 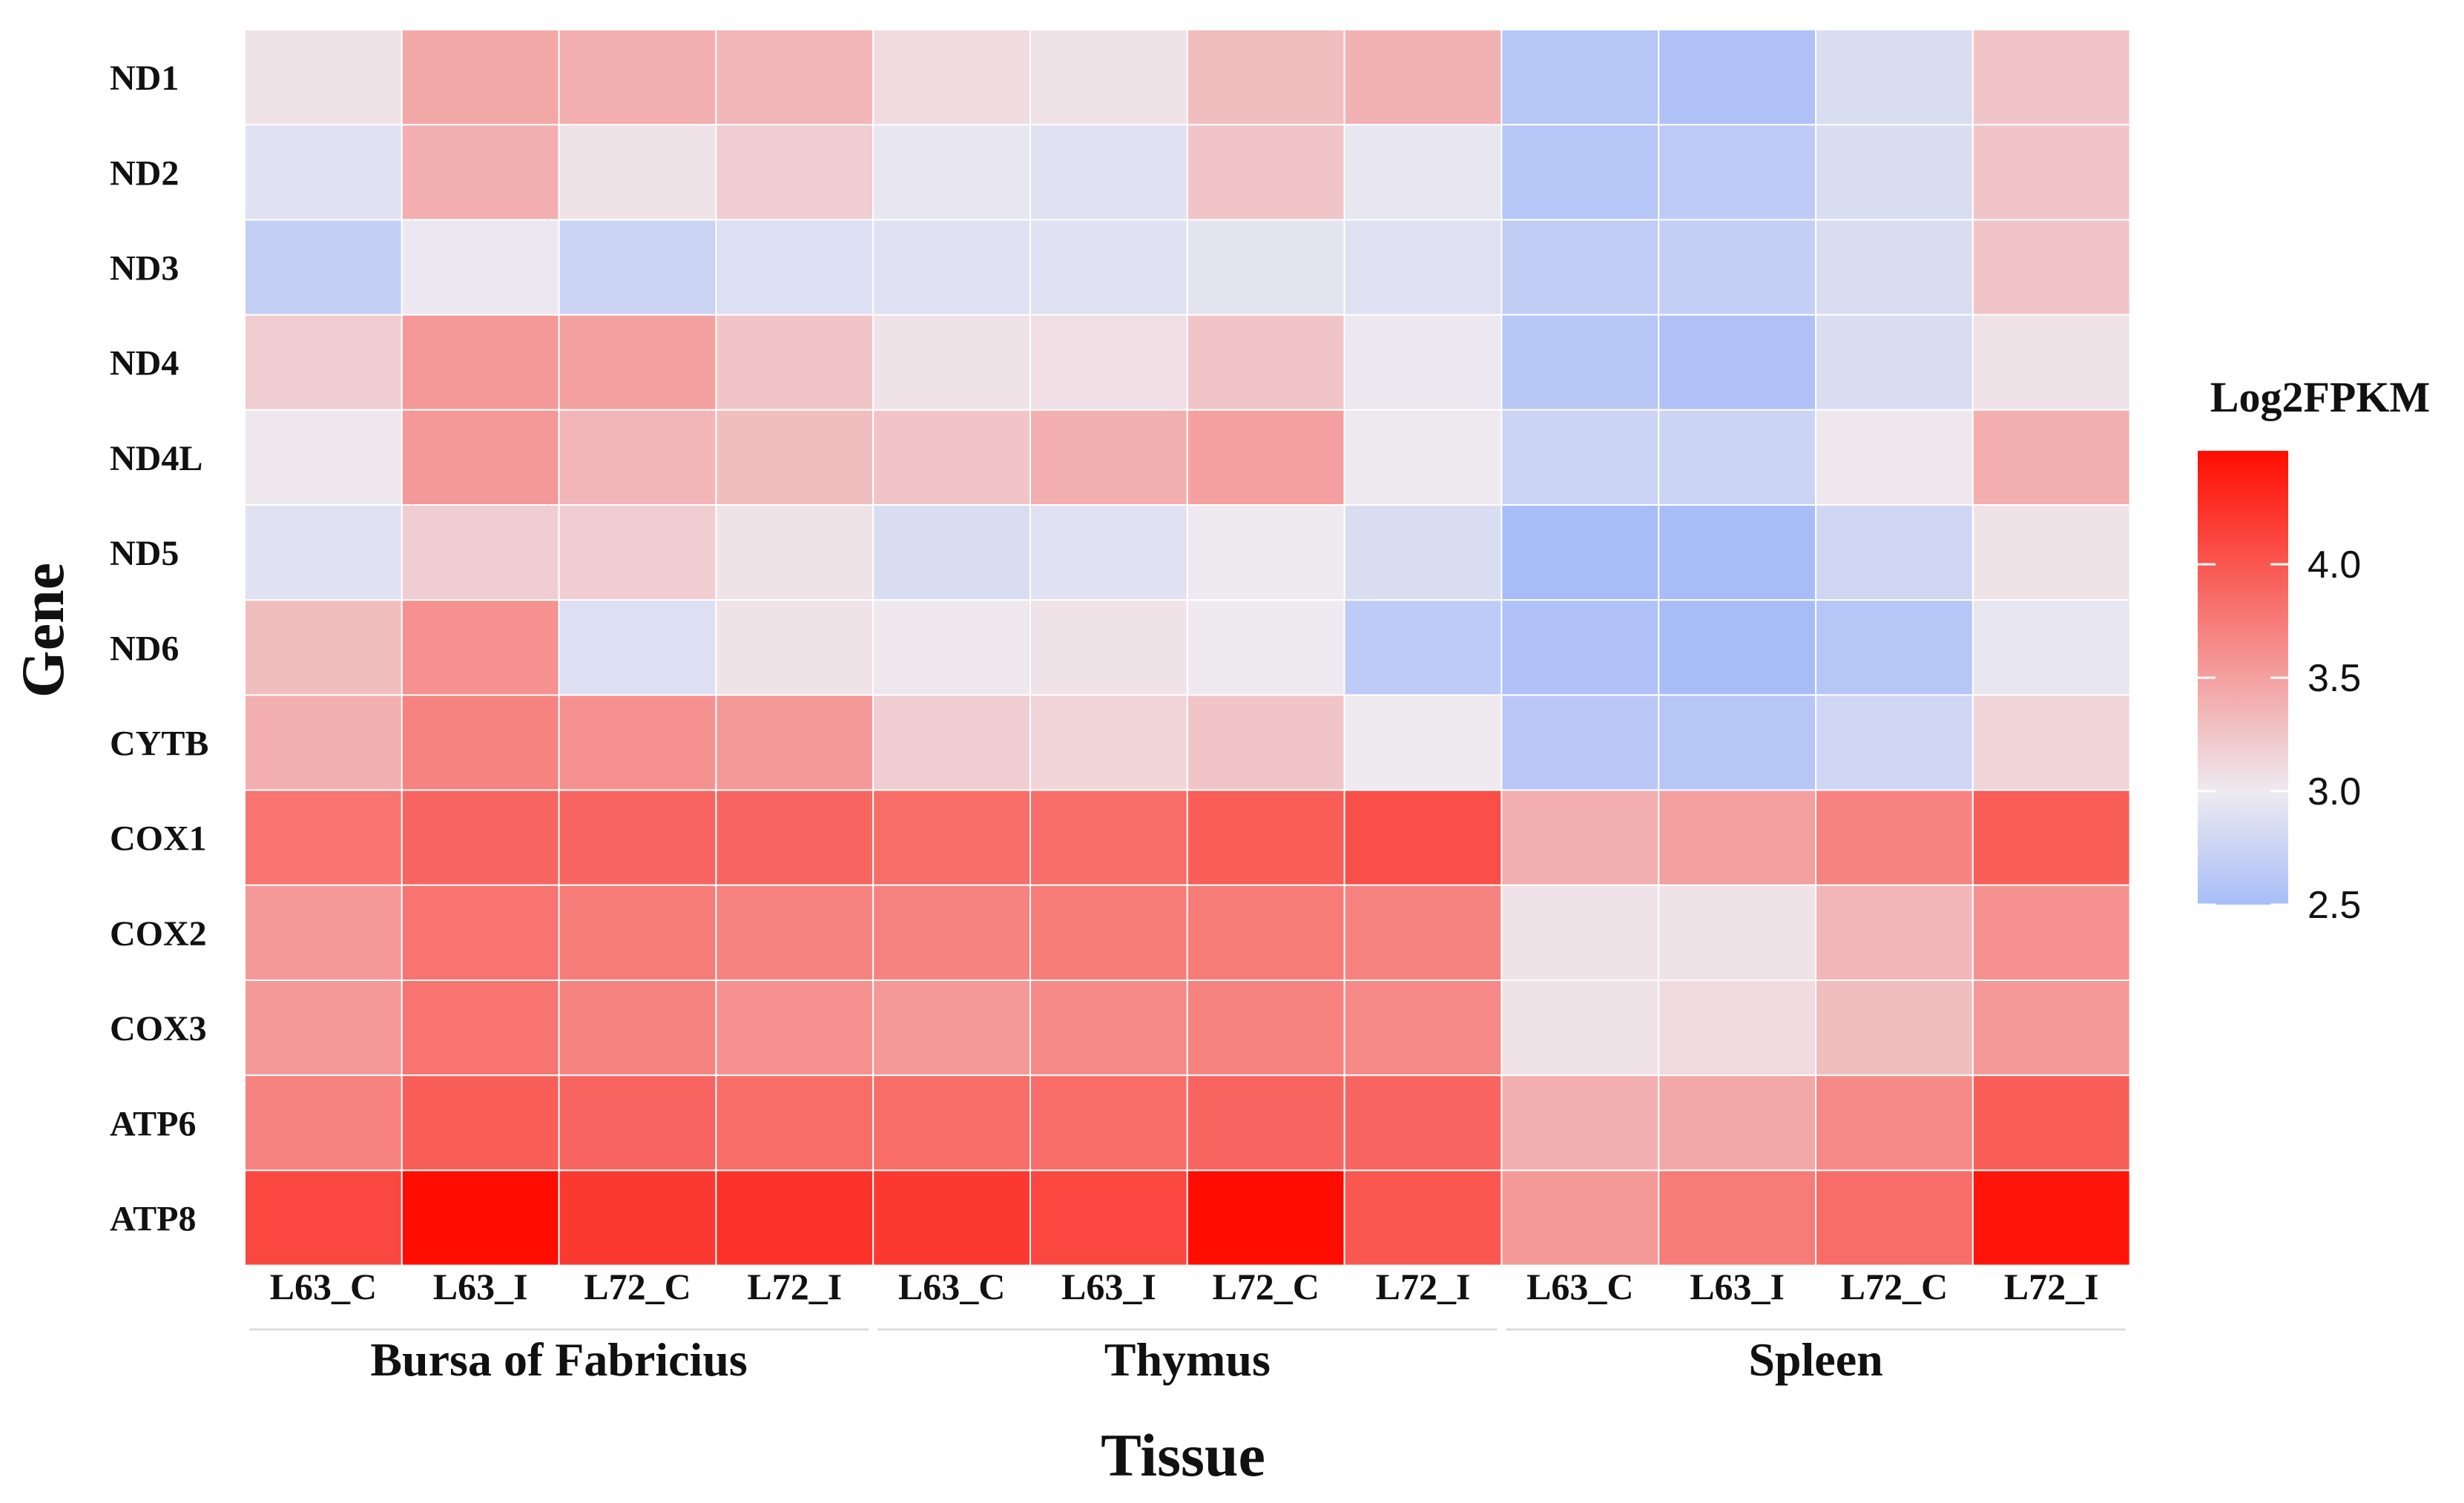 I want to click on gene-label: ND4, so click(x=145, y=364).